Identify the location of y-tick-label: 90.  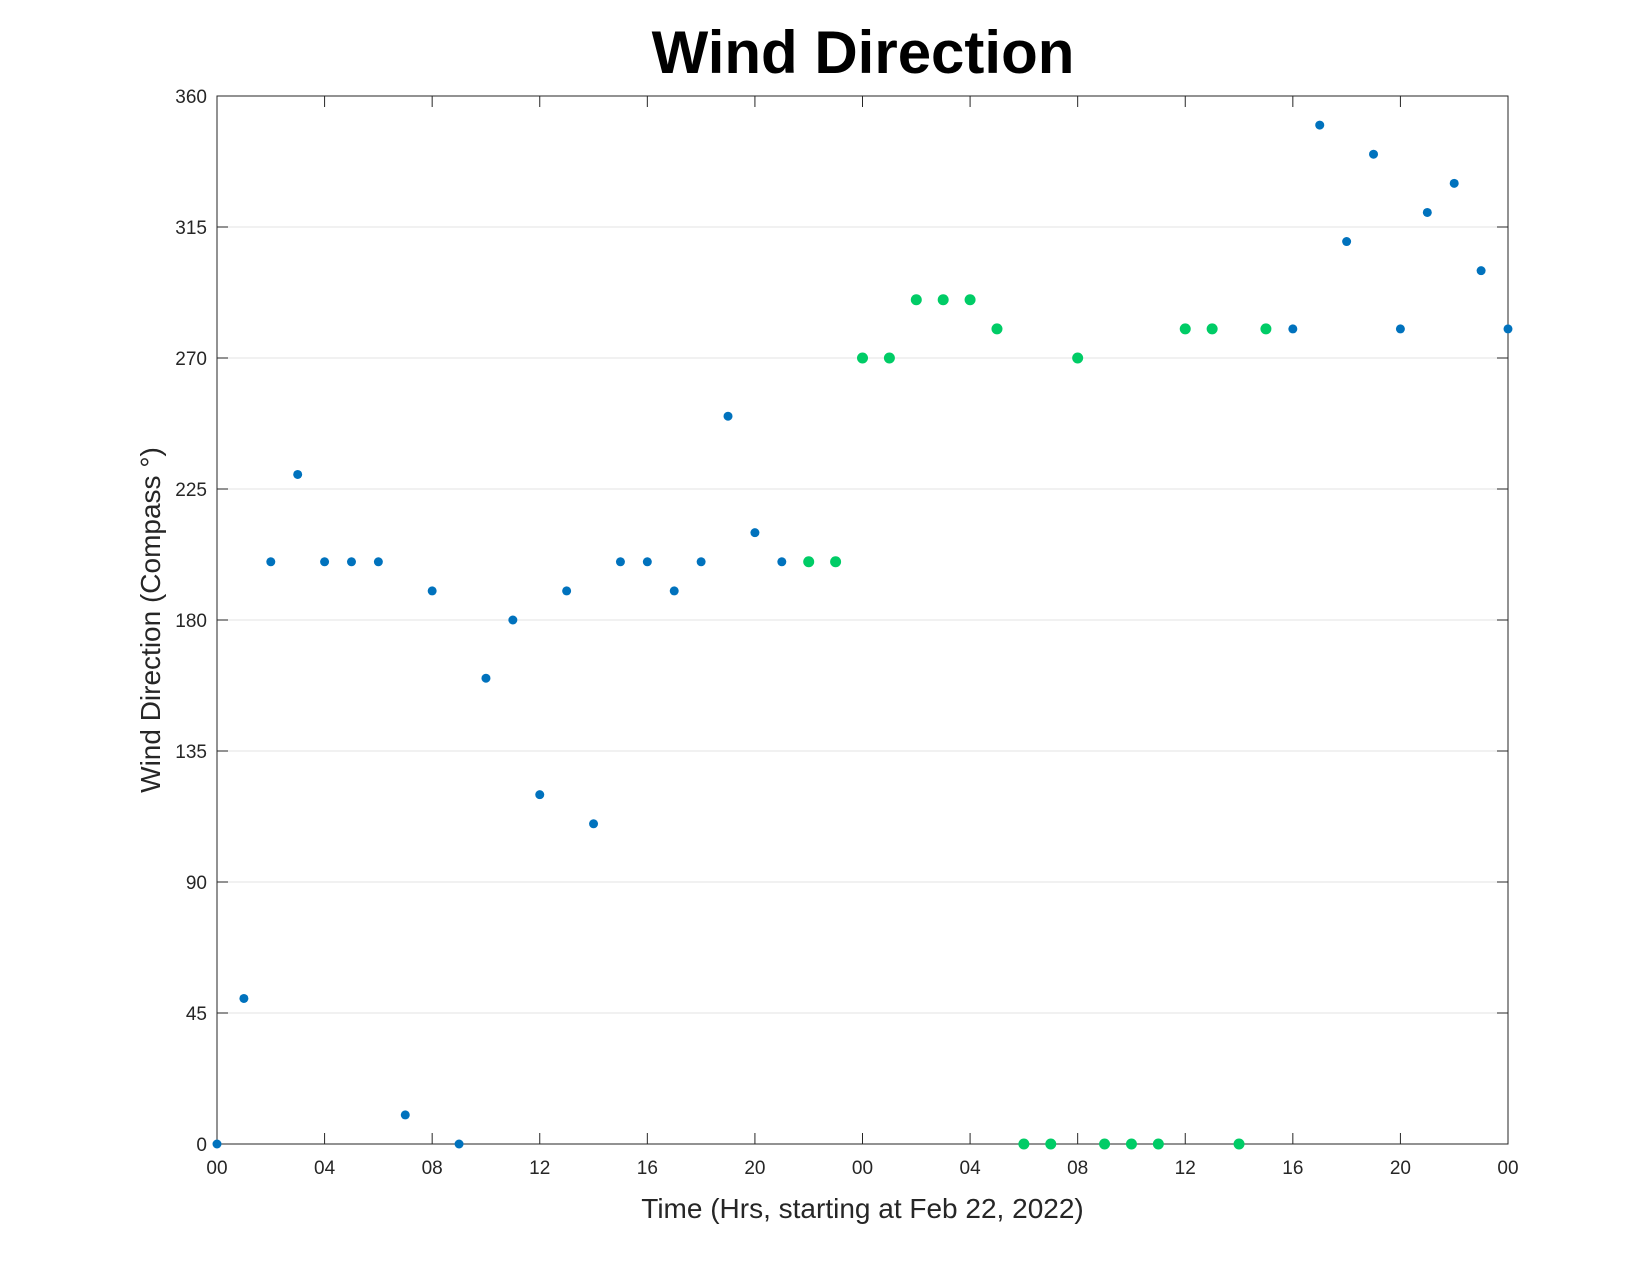
(196, 883).